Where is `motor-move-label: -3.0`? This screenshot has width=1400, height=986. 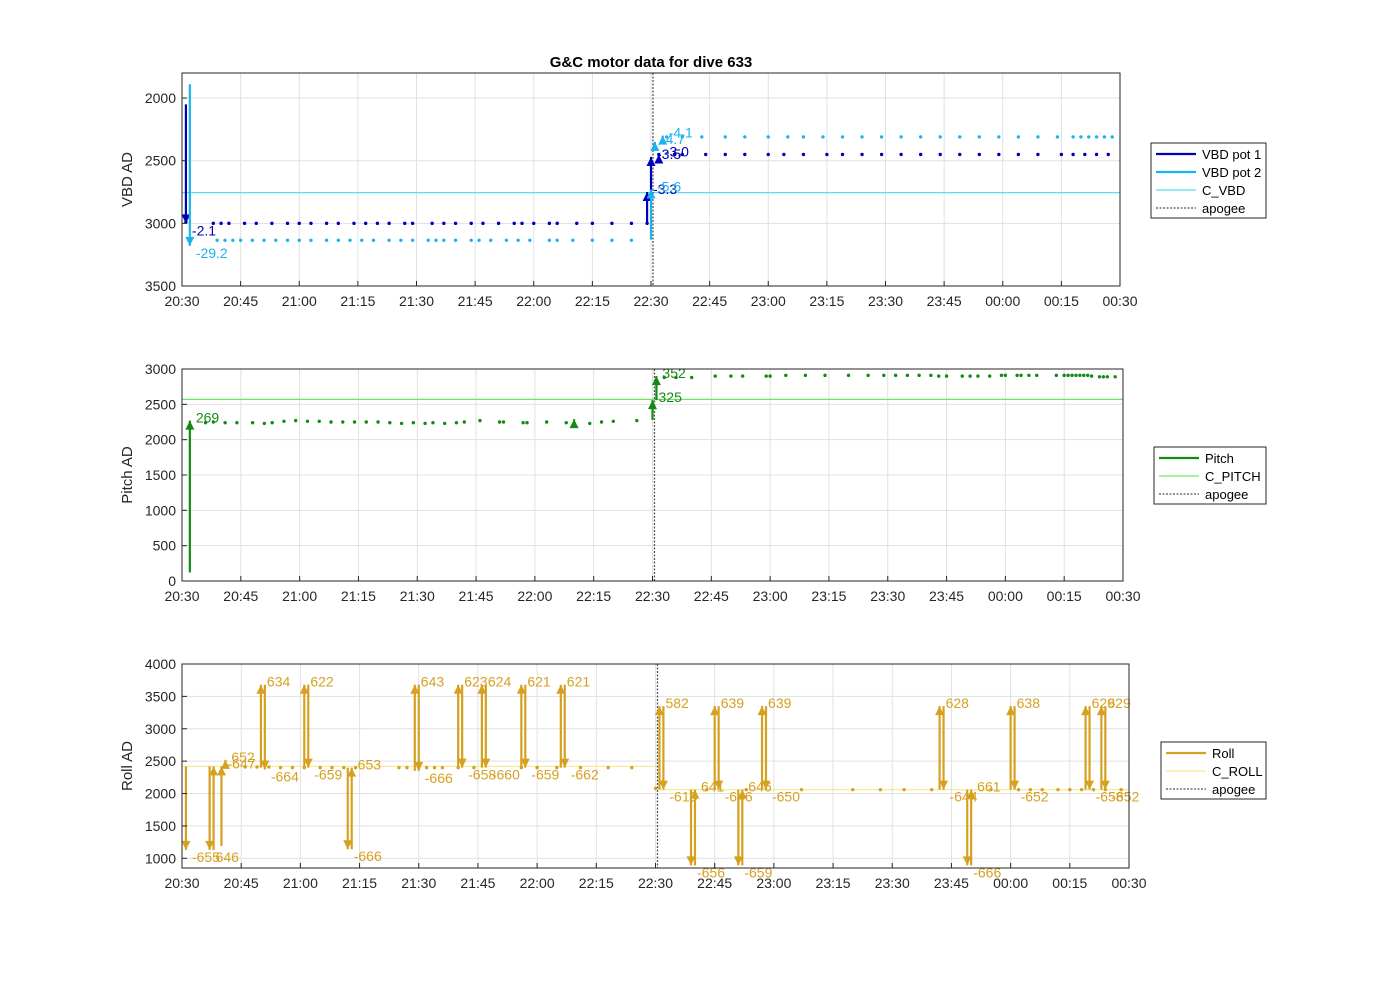
motor-move-label: -3.0 is located at coordinates (677, 151).